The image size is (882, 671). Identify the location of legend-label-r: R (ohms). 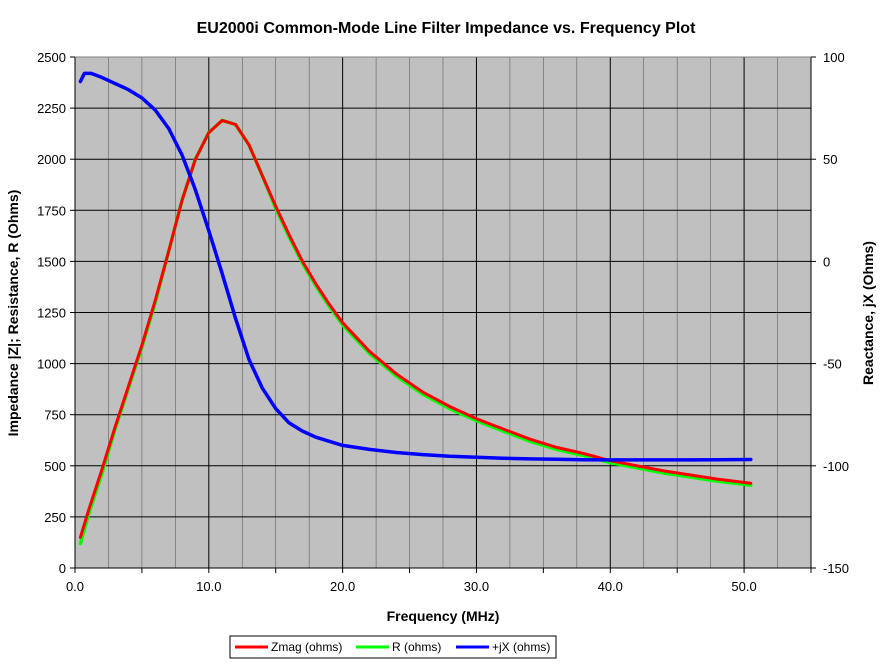
(416, 647).